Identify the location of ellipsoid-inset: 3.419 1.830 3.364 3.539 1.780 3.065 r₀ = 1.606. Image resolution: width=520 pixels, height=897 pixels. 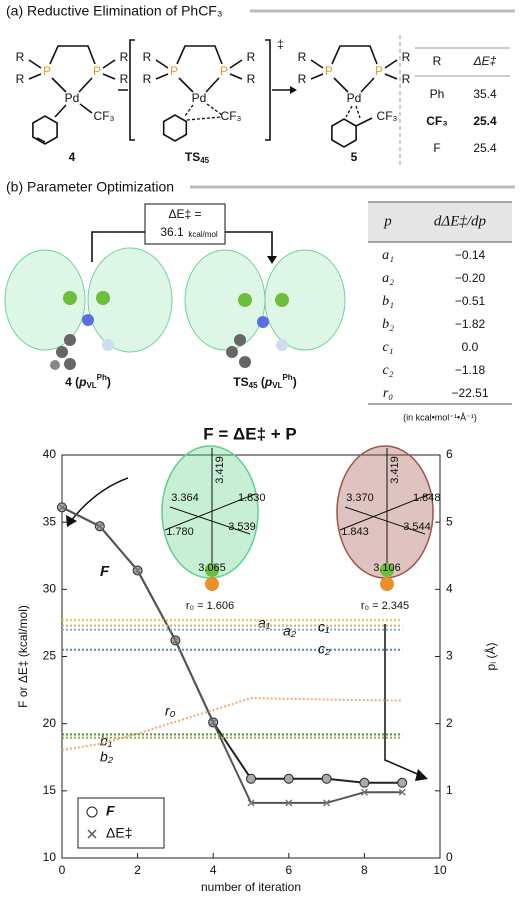
(213, 528).